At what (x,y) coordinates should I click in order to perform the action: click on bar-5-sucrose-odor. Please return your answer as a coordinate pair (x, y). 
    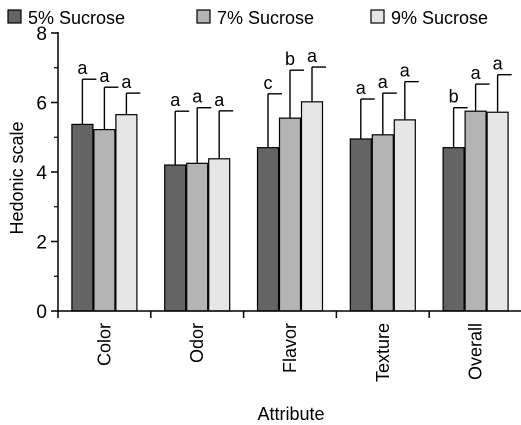
    Looking at the image, I should click on (175, 238).